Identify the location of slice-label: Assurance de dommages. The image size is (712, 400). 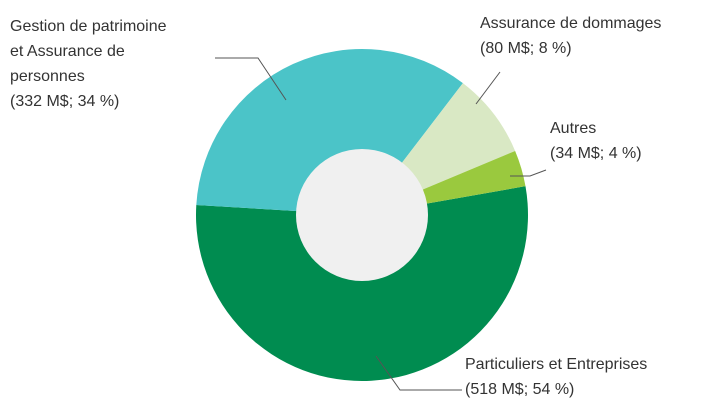
(571, 23).